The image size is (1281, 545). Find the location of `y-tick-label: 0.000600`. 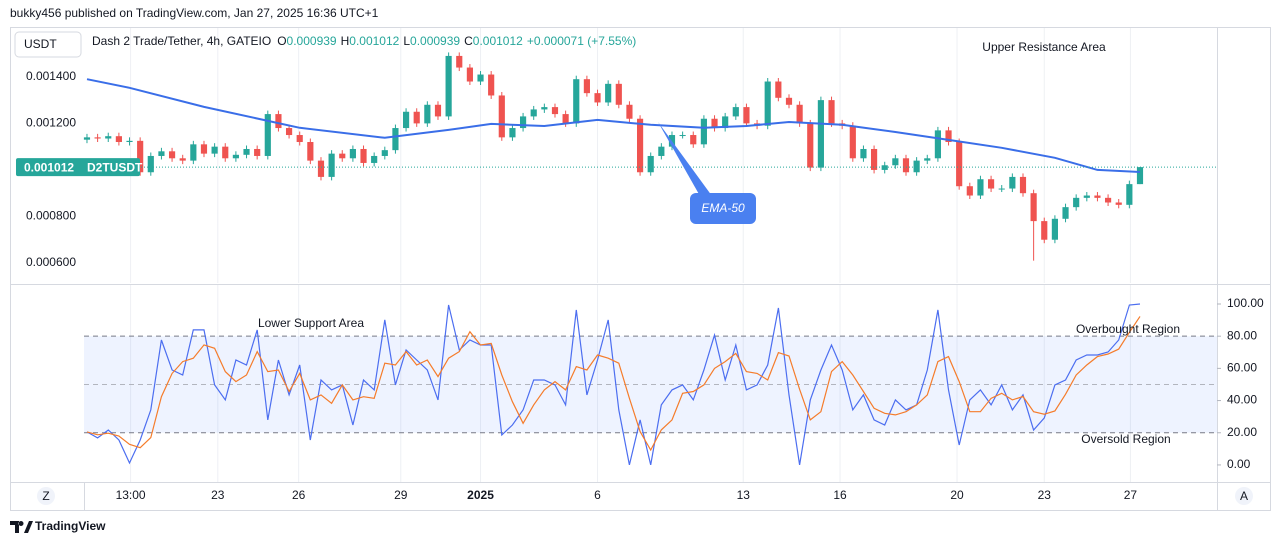

y-tick-label: 0.000600 is located at coordinates (51, 262).